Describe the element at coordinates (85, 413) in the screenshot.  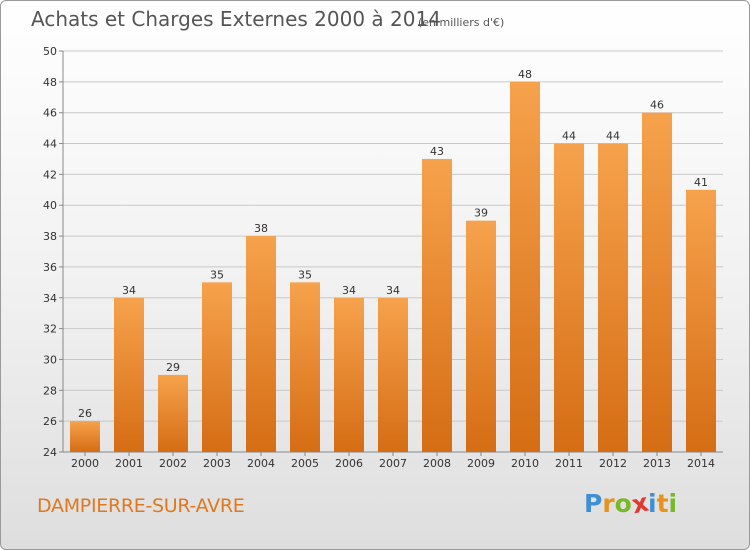
I see `data-label: 26` at that location.